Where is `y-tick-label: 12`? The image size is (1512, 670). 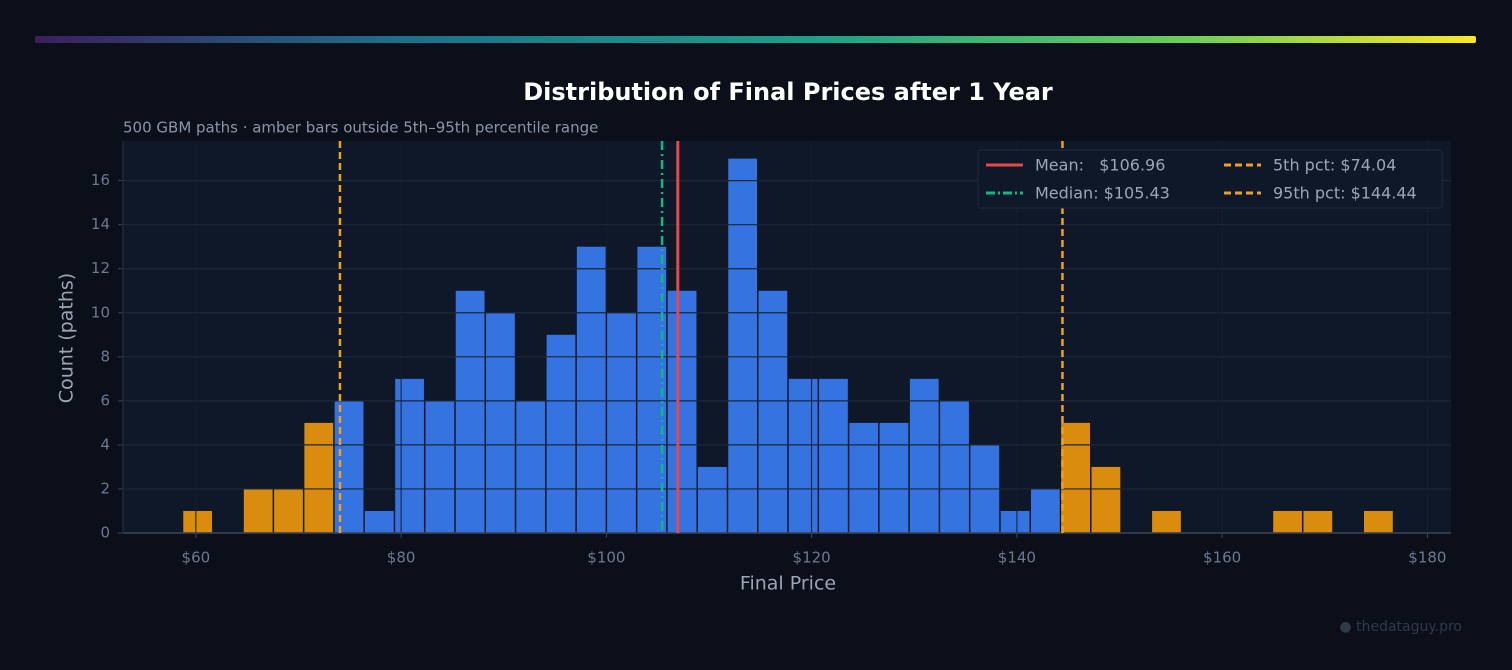 y-tick-label: 12 is located at coordinates (100, 268).